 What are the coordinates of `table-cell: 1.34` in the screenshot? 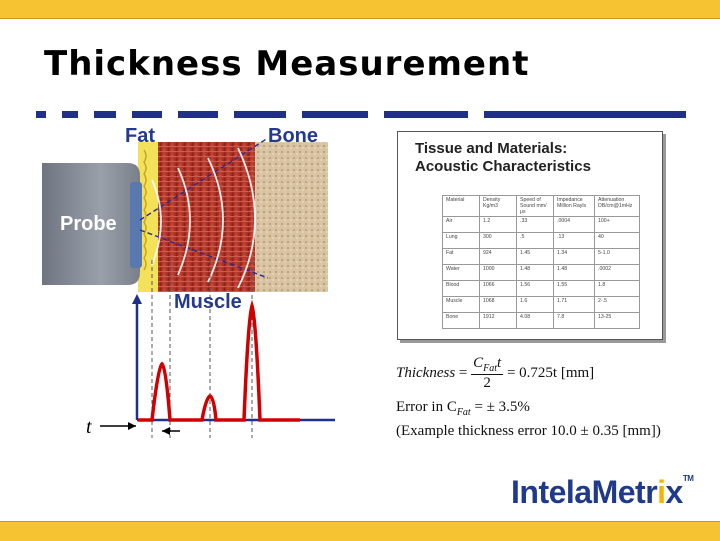 It's located at (574, 256).